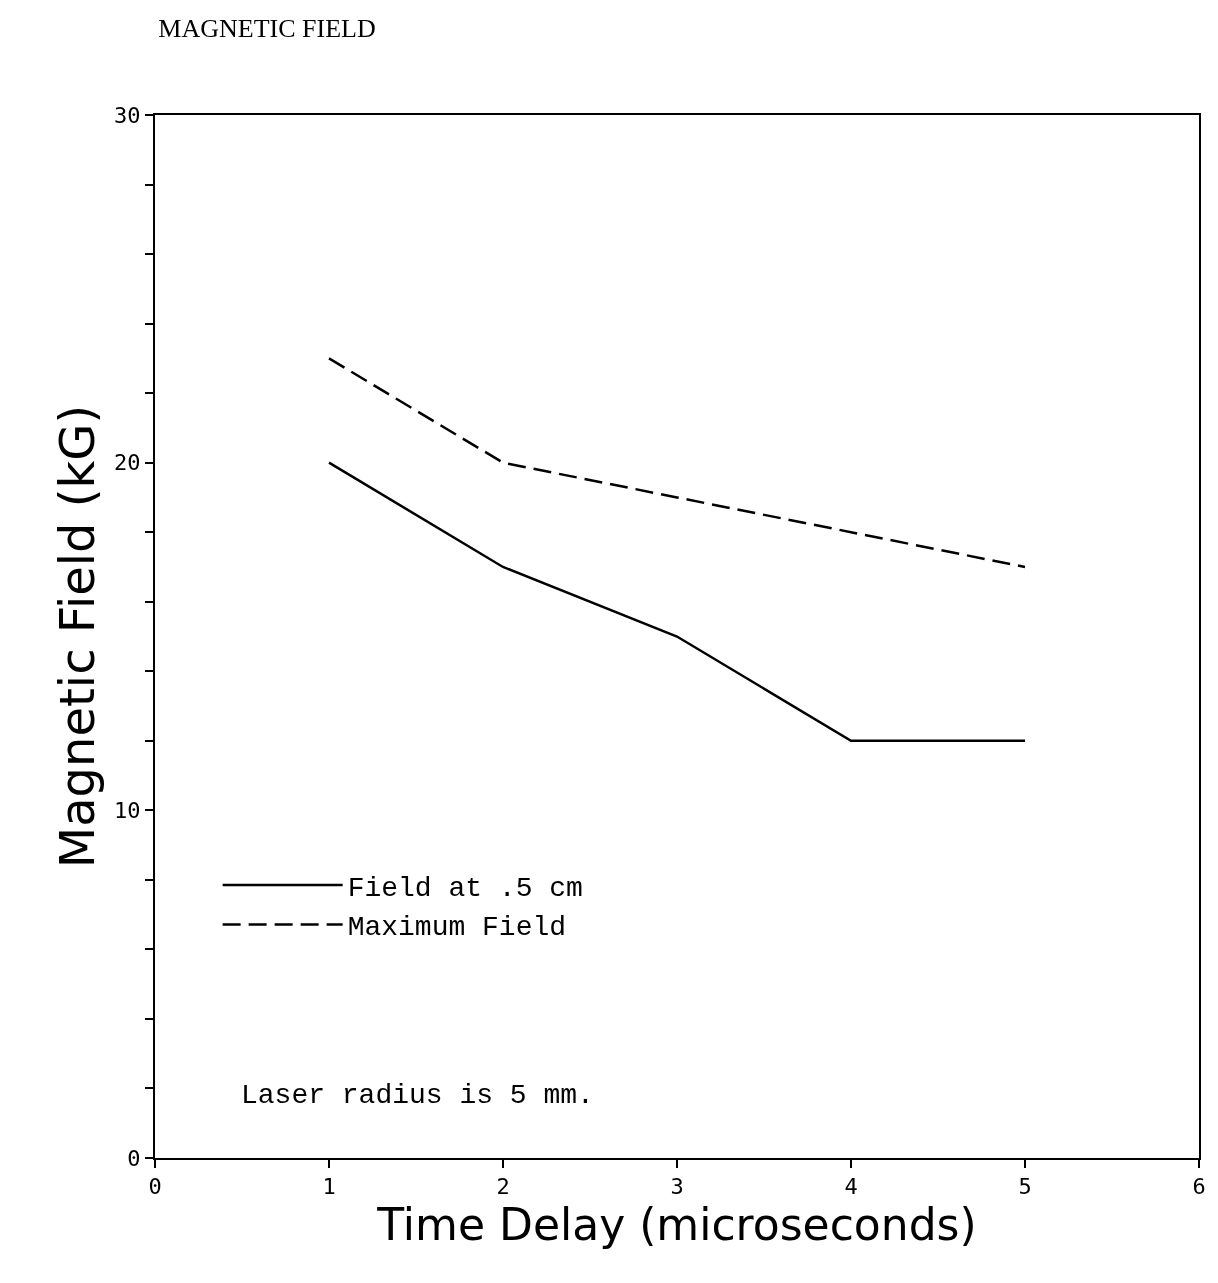  Describe the element at coordinates (417, 1095) in the screenshot. I see `annotation: Laser radius is 5 mm.` at that location.